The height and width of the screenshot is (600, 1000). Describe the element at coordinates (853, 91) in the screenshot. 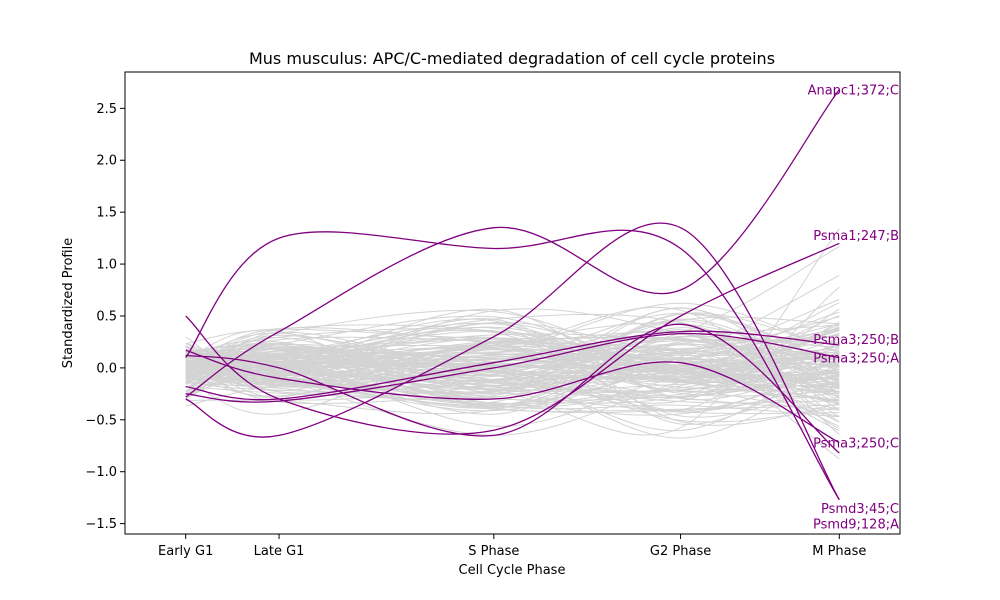

I see `series-label: Anapc1;372;C` at that location.